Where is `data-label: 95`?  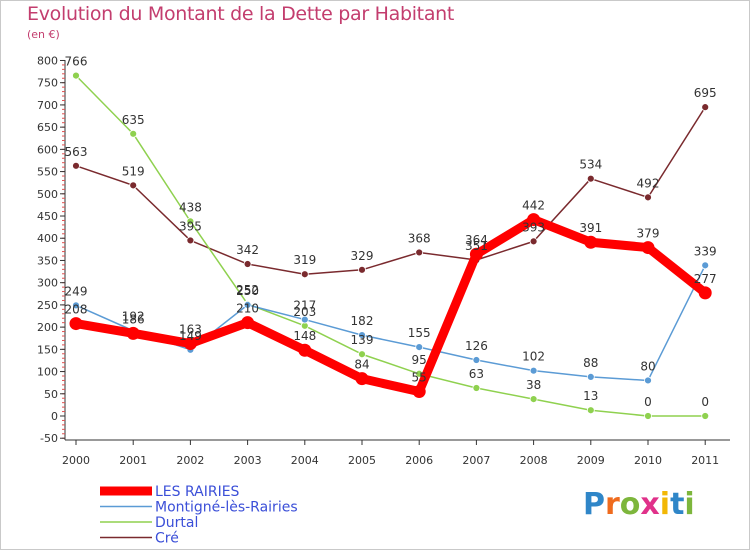
data-label: 95 is located at coordinates (419, 360).